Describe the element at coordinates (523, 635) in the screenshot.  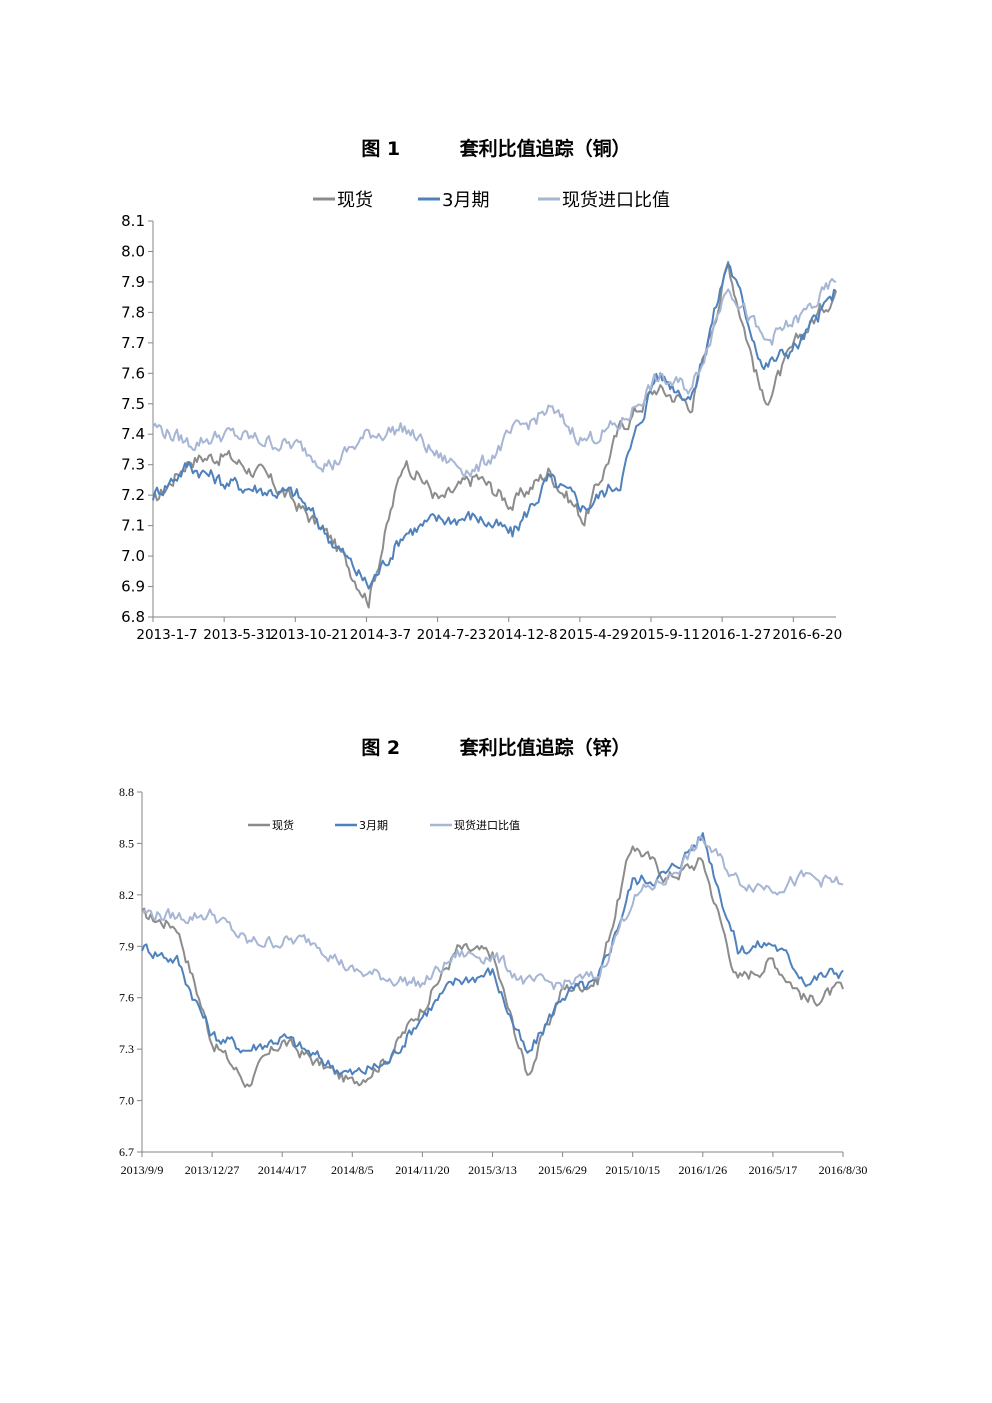
I see `x-tick-label: 2014-12-8` at that location.